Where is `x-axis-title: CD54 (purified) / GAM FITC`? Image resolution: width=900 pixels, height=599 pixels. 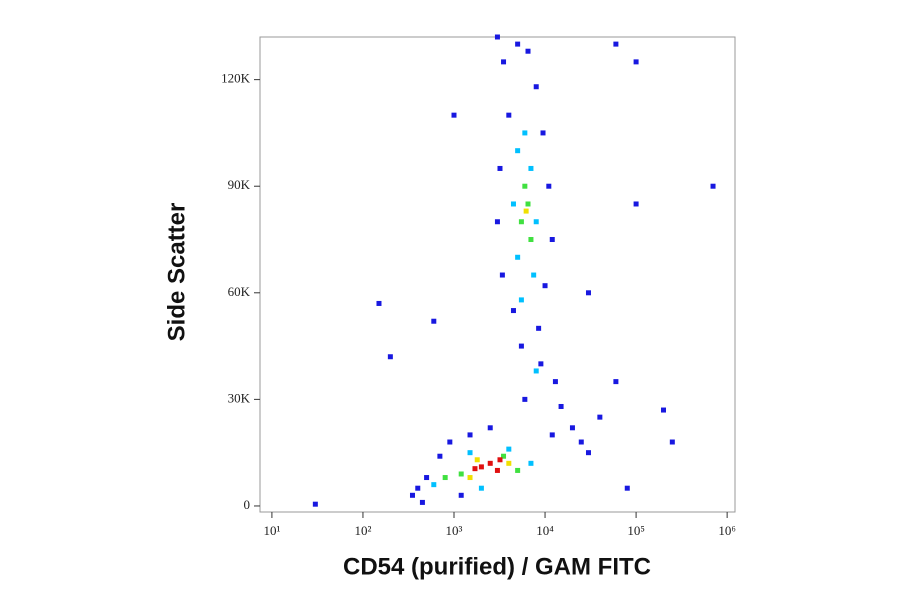
x-axis-title: CD54 (purified) / GAM FITC is located at coordinates (497, 566).